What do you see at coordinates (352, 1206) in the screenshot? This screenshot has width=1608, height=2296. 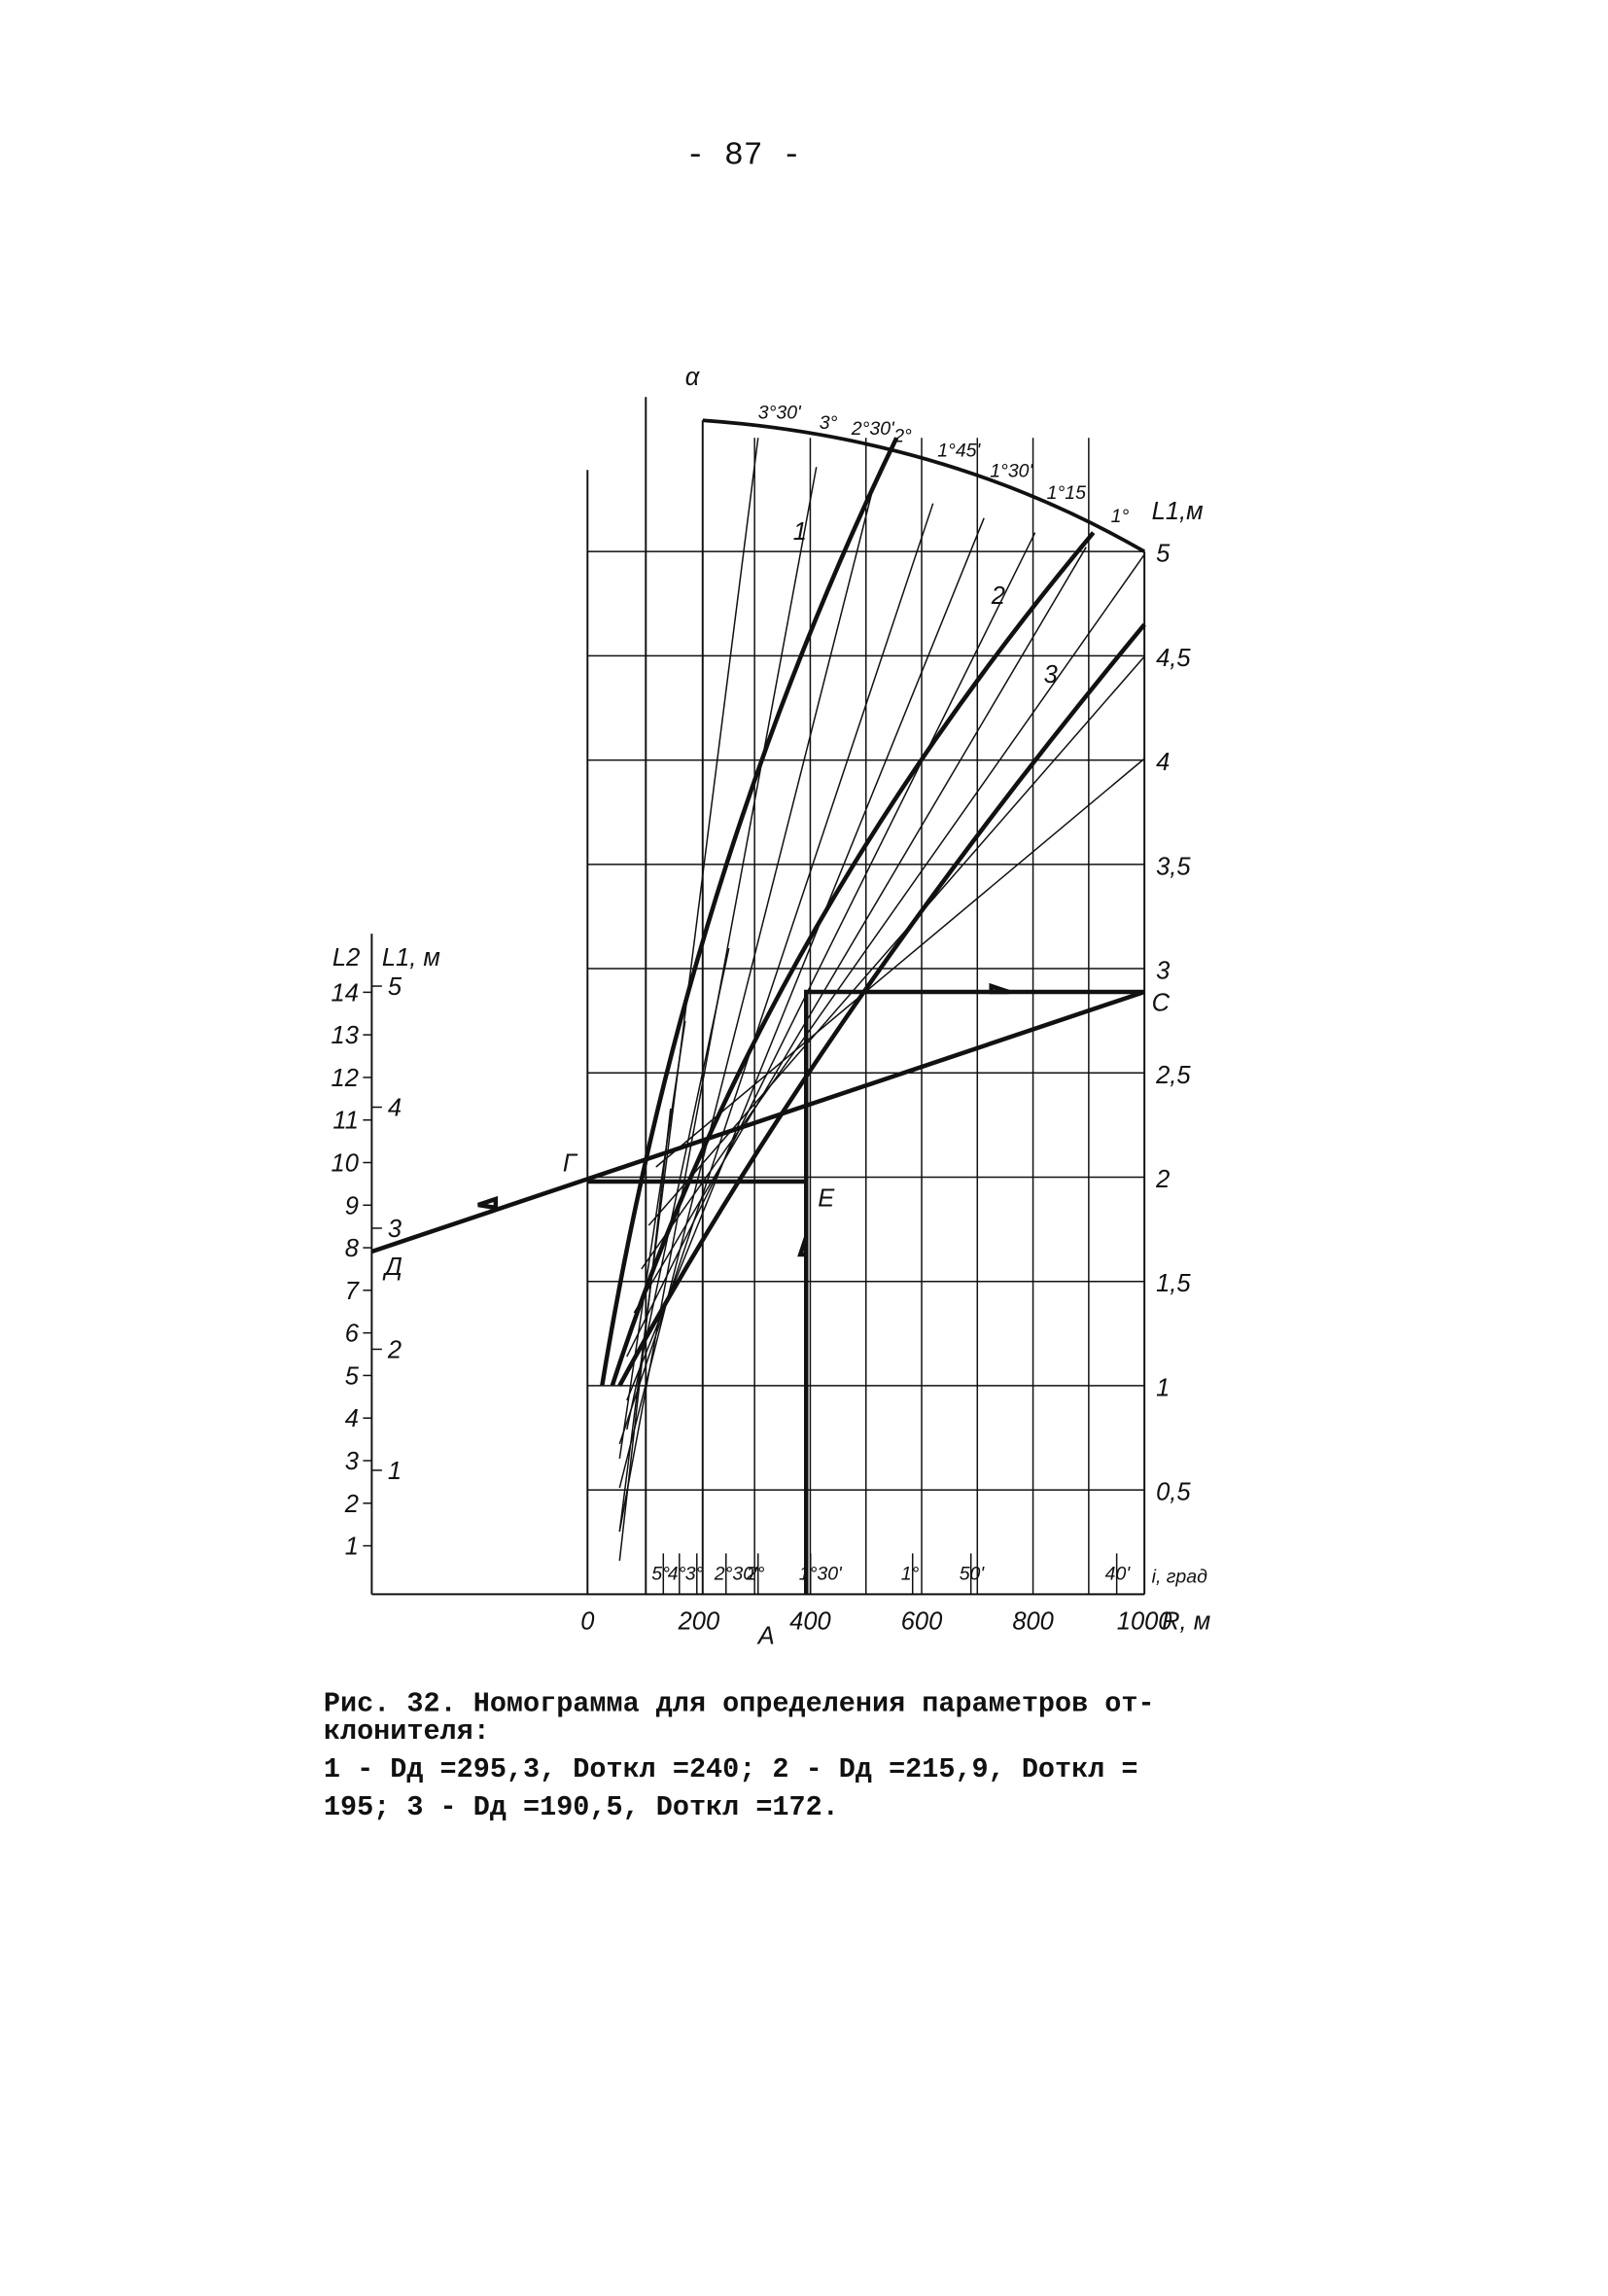 I see `tick-label: 9` at bounding box center [352, 1206].